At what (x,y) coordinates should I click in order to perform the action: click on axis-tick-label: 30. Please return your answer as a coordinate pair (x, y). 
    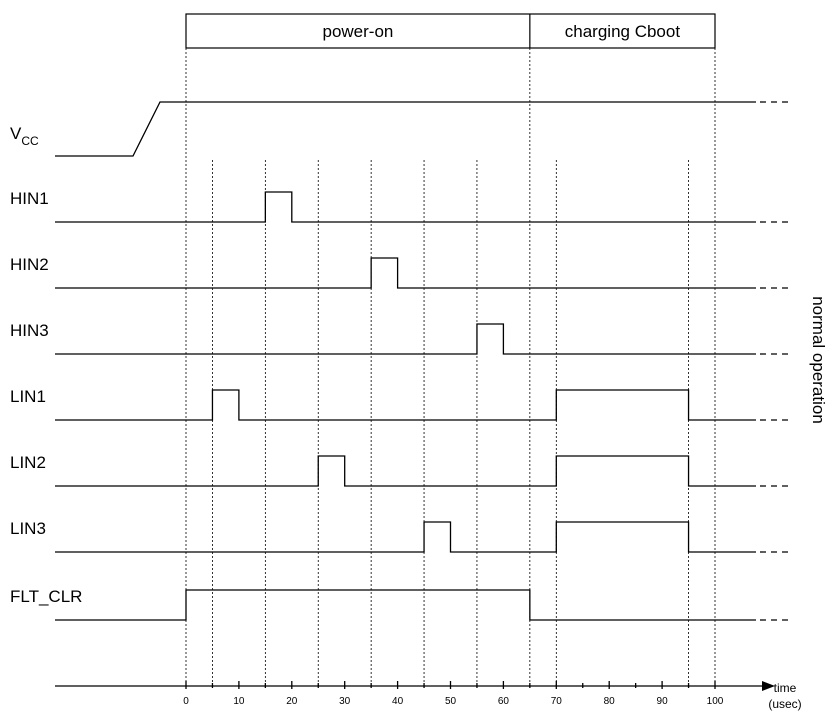
    Looking at the image, I should click on (345, 701).